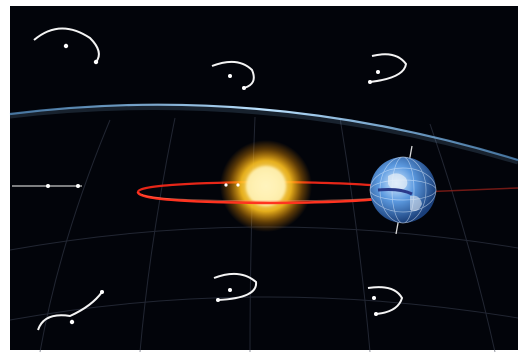 This screenshot has width=527, height=360. What do you see at coordinates (266, 186) in the screenshot?
I see `sun-icon` at bounding box center [266, 186].